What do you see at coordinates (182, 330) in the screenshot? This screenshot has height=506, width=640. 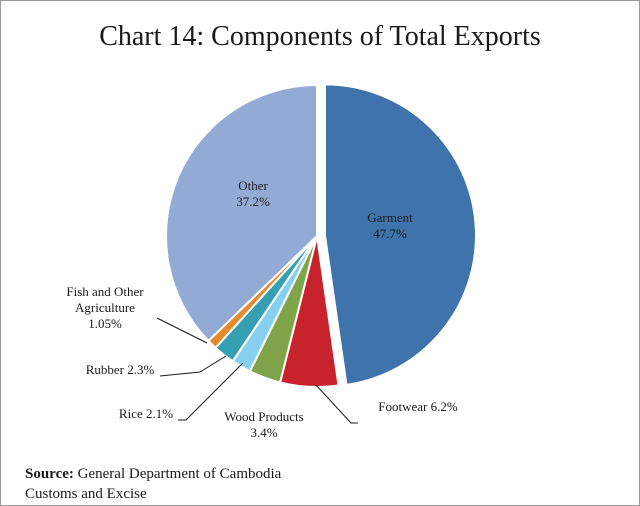 I see `leader-fish` at bounding box center [182, 330].